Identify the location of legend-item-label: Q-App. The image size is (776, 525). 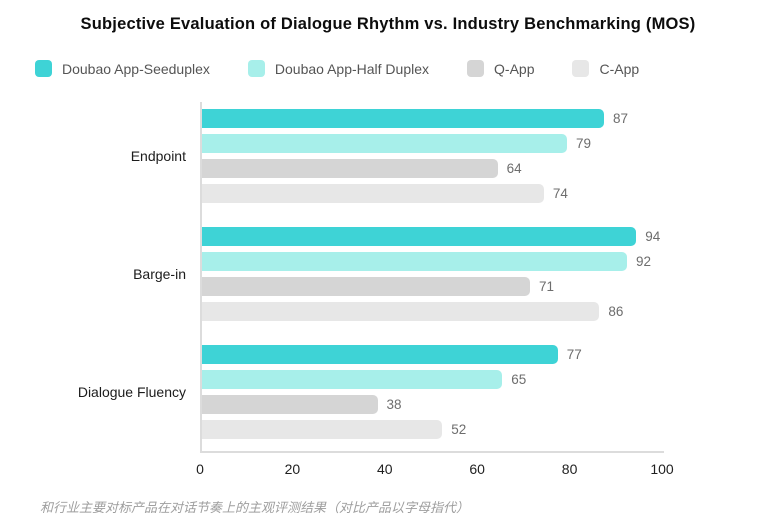
(514, 68).